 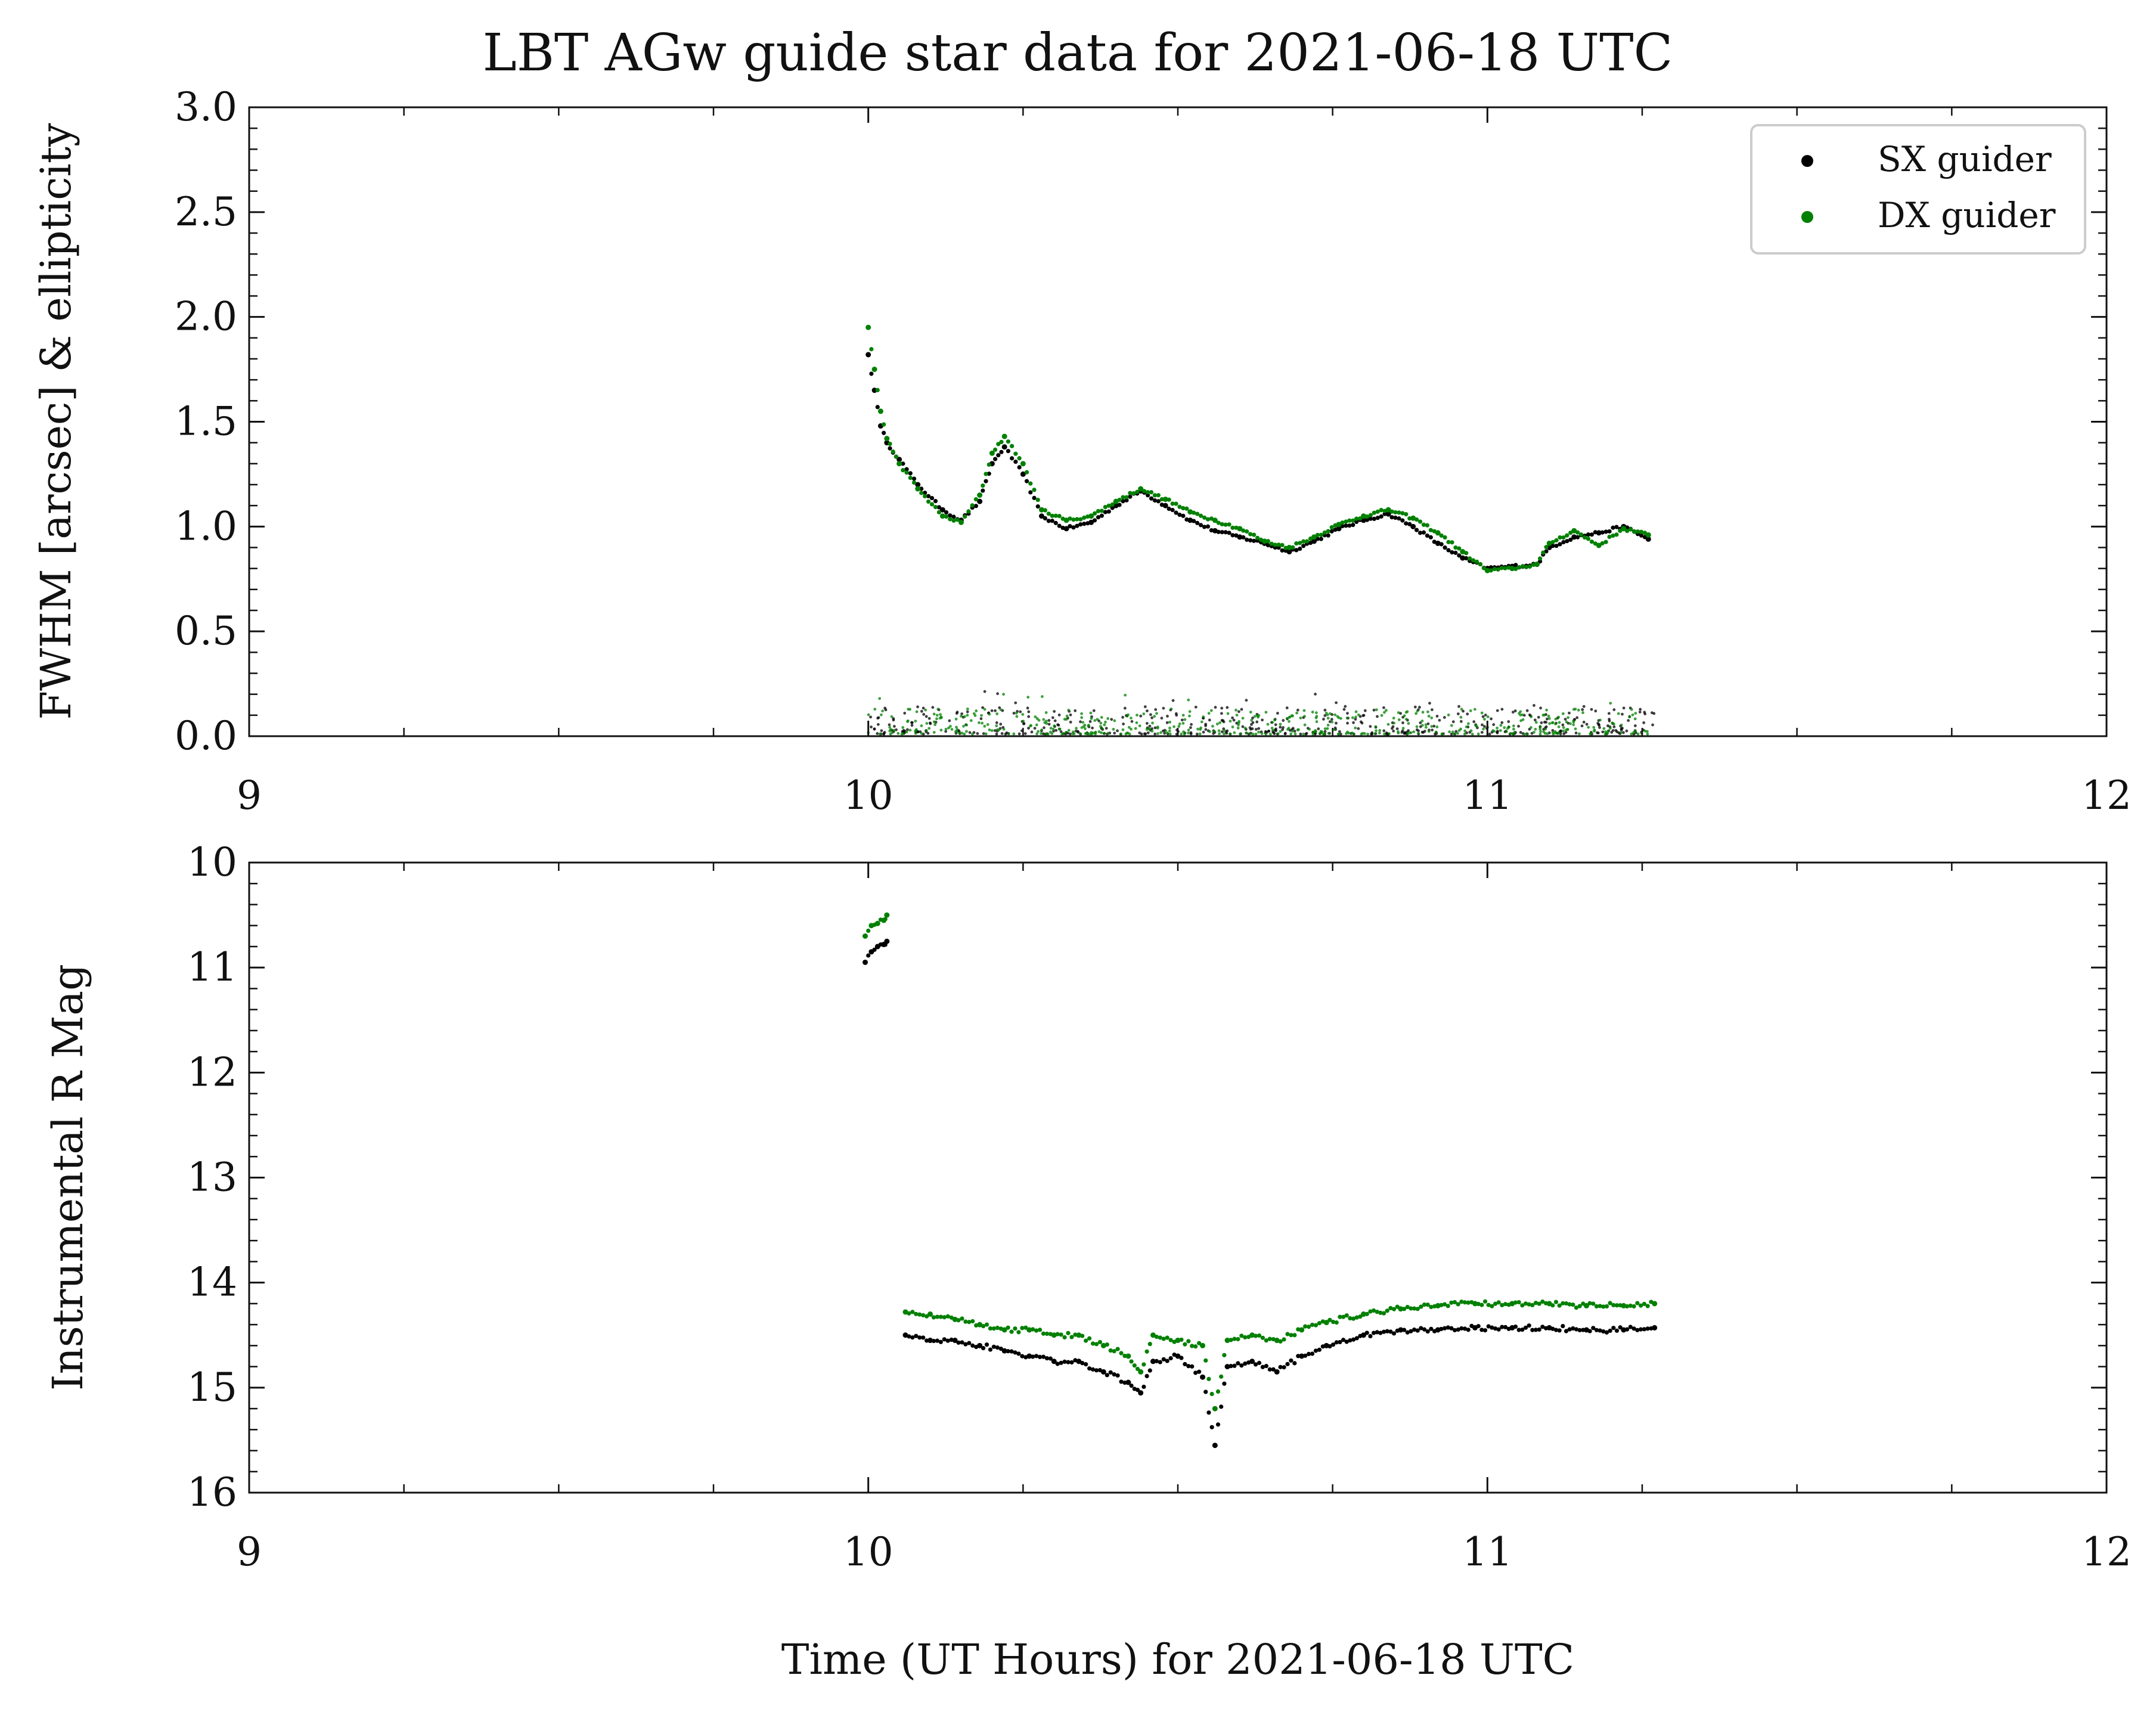 What do you see at coordinates (206, 317) in the screenshot?
I see `y-tick-label: 2.0` at bounding box center [206, 317].